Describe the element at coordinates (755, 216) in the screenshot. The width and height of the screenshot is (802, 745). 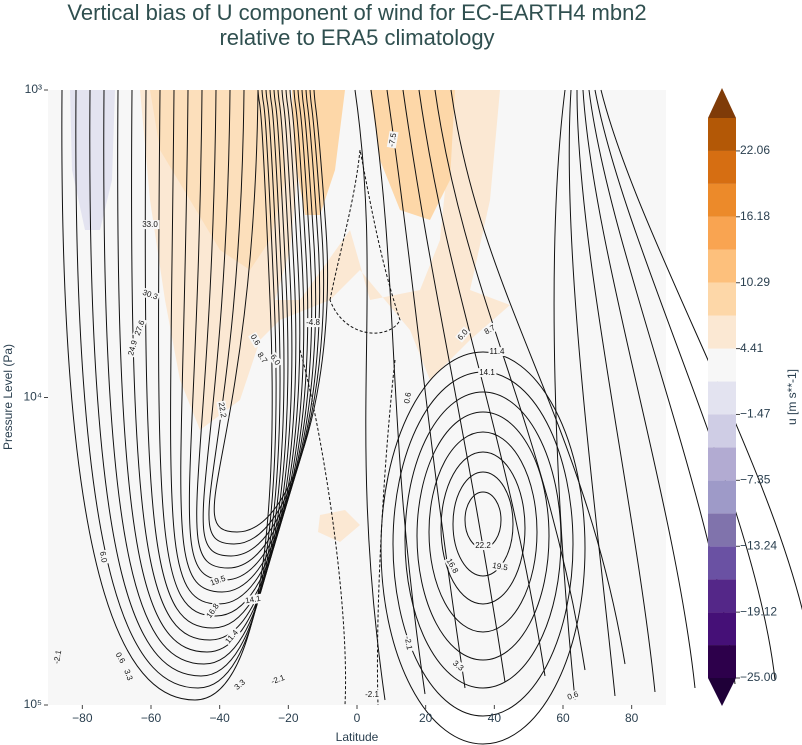
I see `colorbar-tick-label: 16.18` at that location.